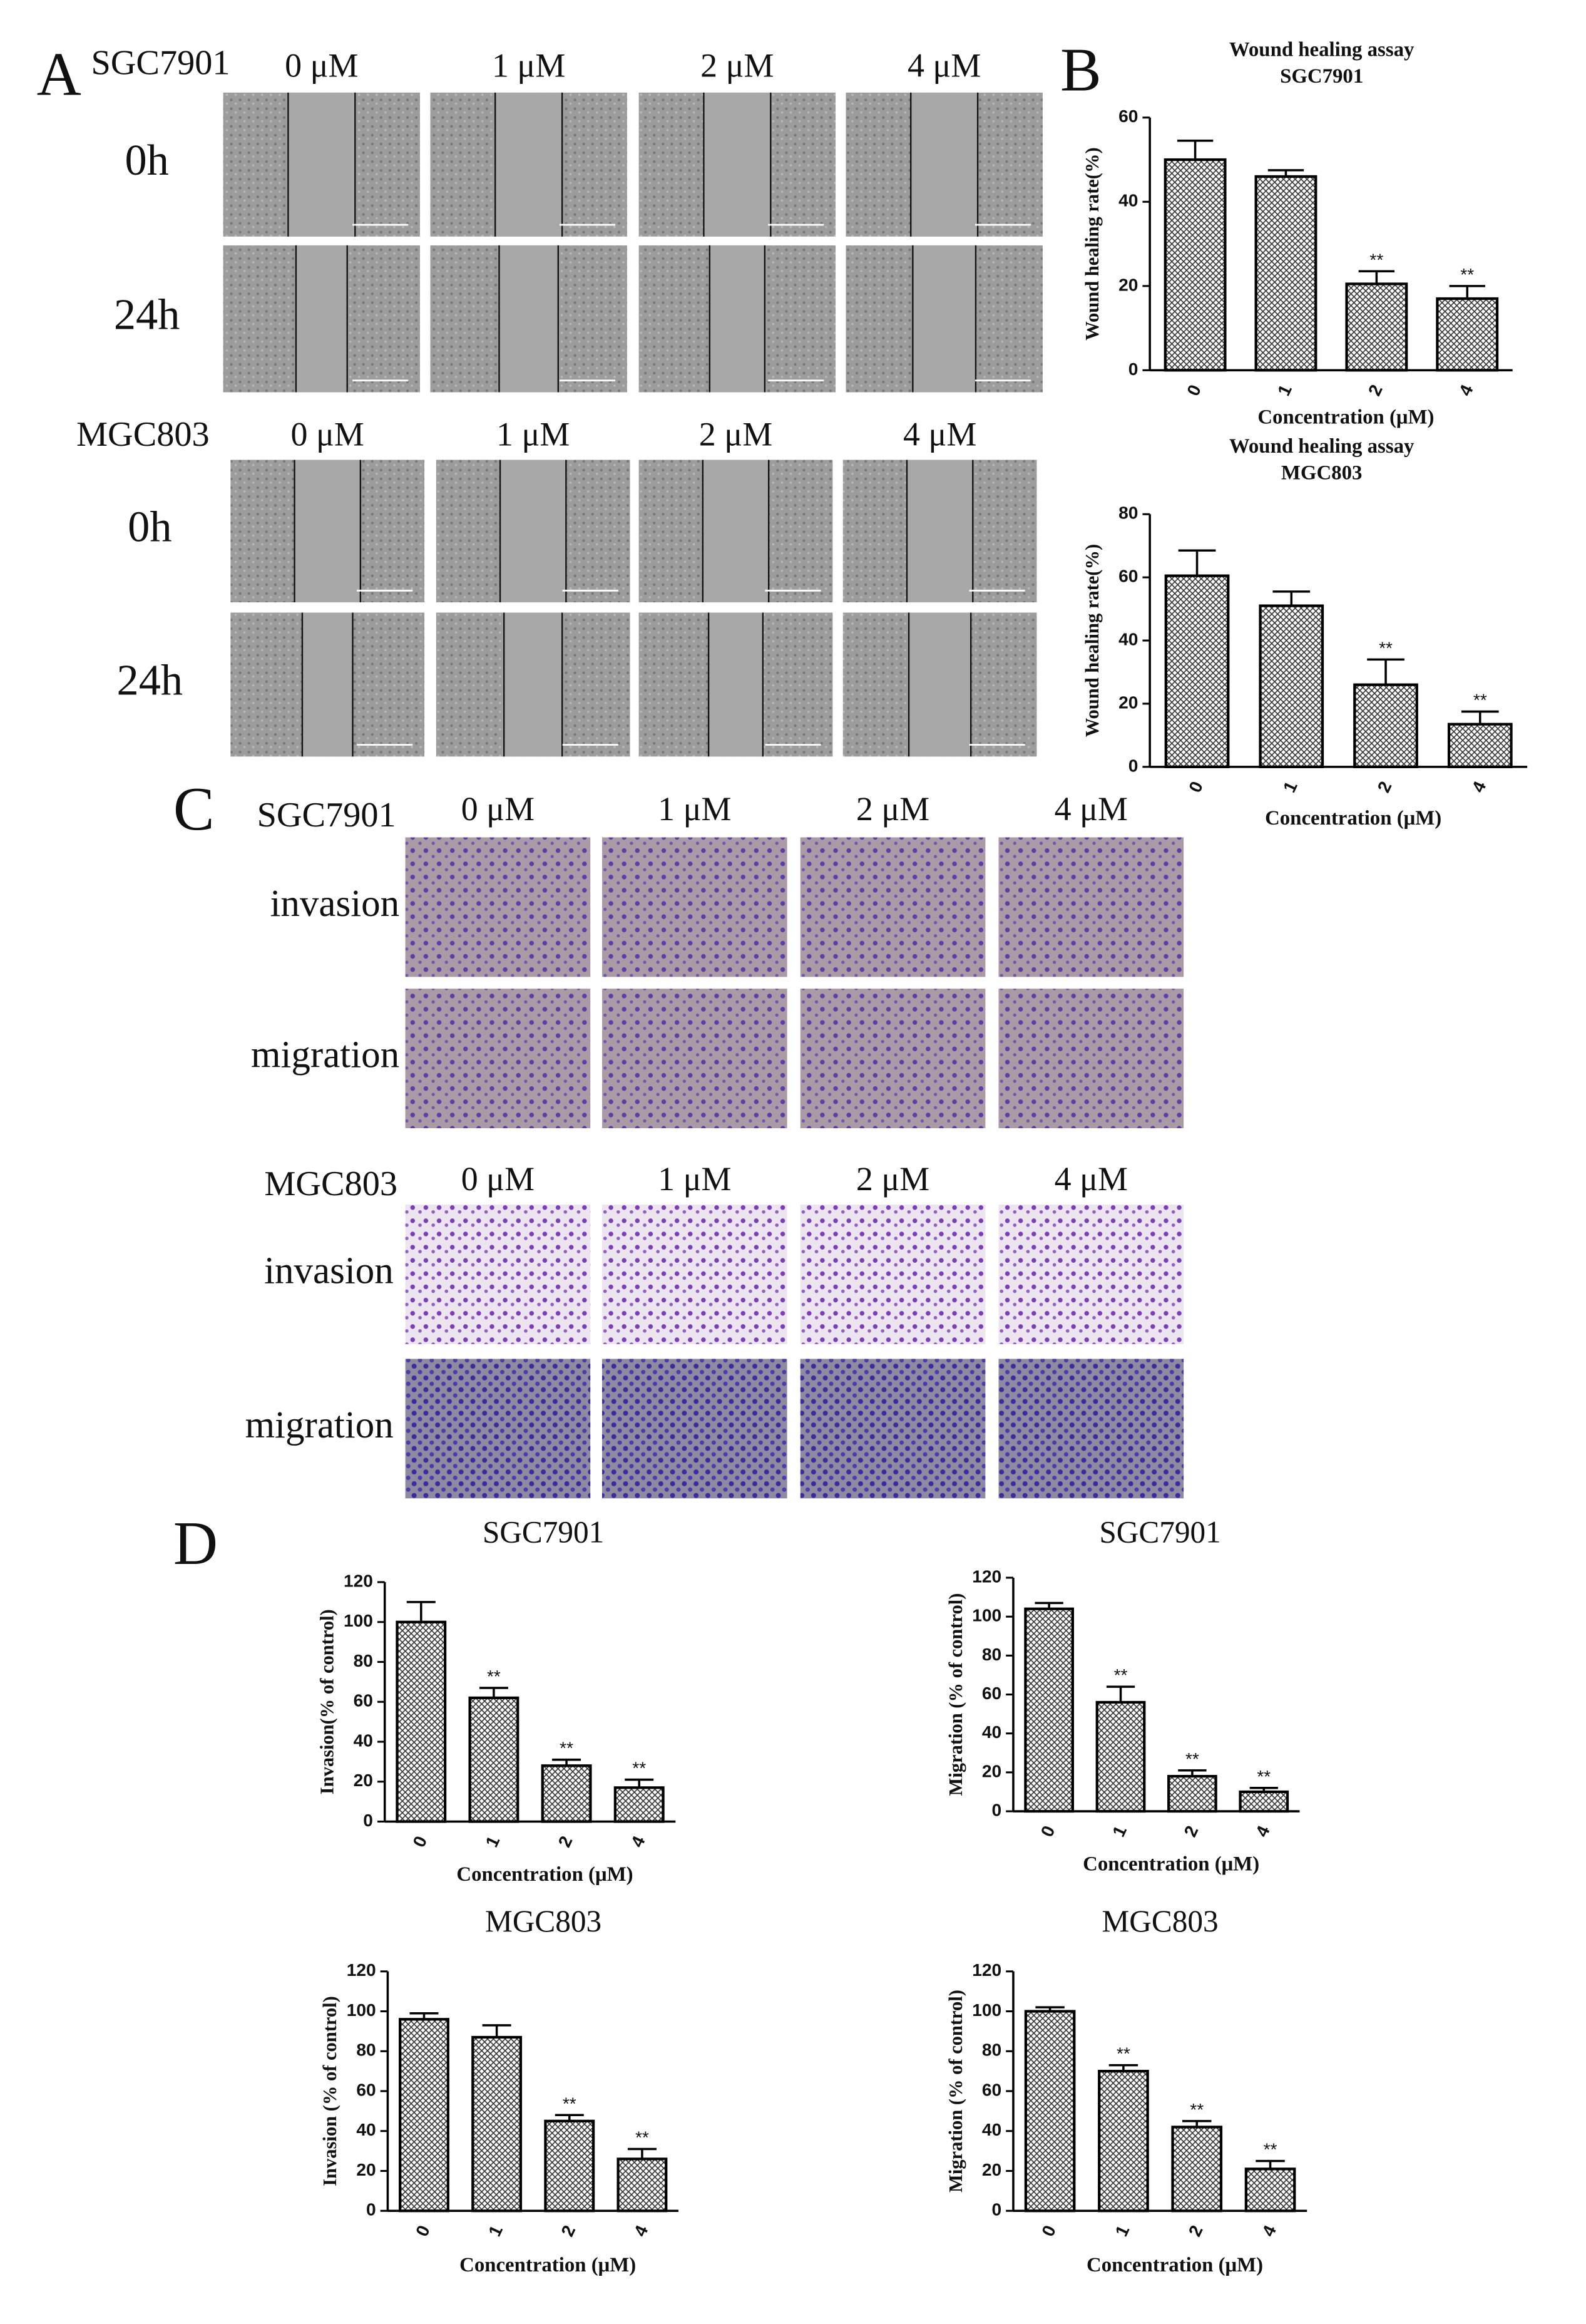 This screenshot has width=1586, height=2324. Describe the element at coordinates (1159, 1531) in the screenshot. I see `chart-title: SGC7901` at that location.